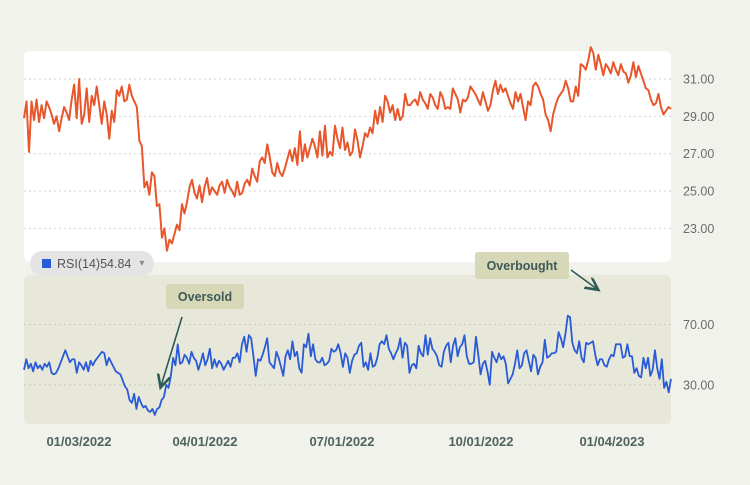 Image resolution: width=750 pixels, height=485 pixels. Describe the element at coordinates (79, 263) in the screenshot. I see `legend-label: RSI(14)` at that location.